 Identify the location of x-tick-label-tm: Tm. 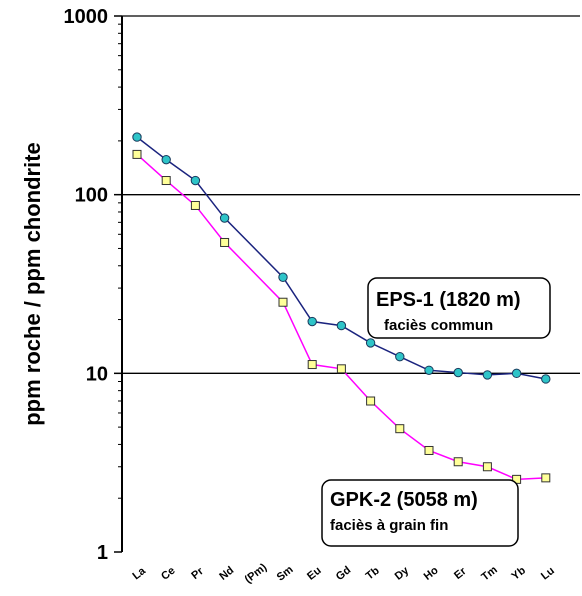
(489, 574).